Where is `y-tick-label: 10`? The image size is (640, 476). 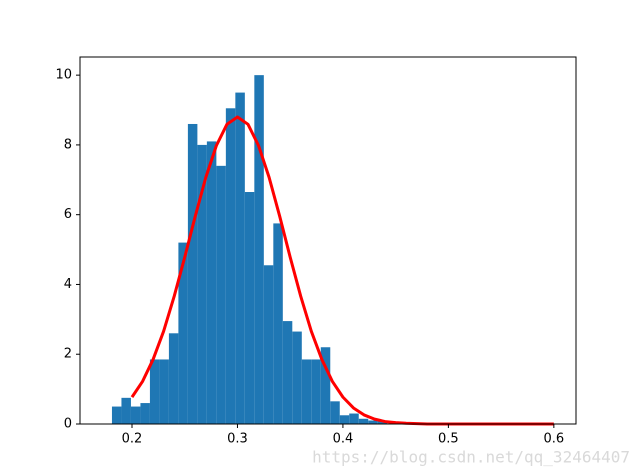
y-tick-label: 10 is located at coordinates (63, 75).